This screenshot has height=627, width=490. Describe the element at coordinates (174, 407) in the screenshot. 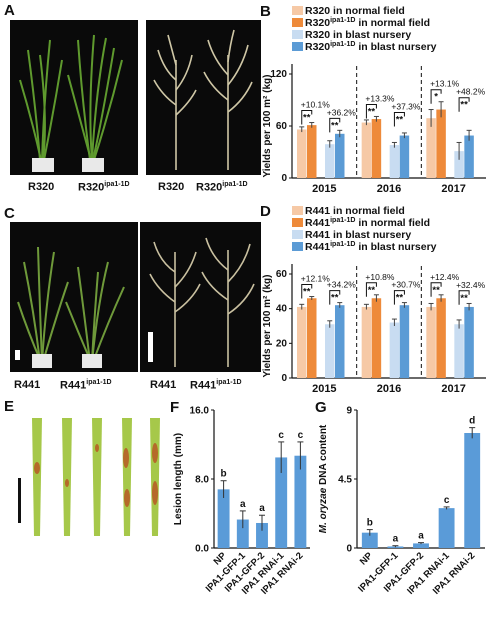

I see `panel-letter-f: F` at that location.